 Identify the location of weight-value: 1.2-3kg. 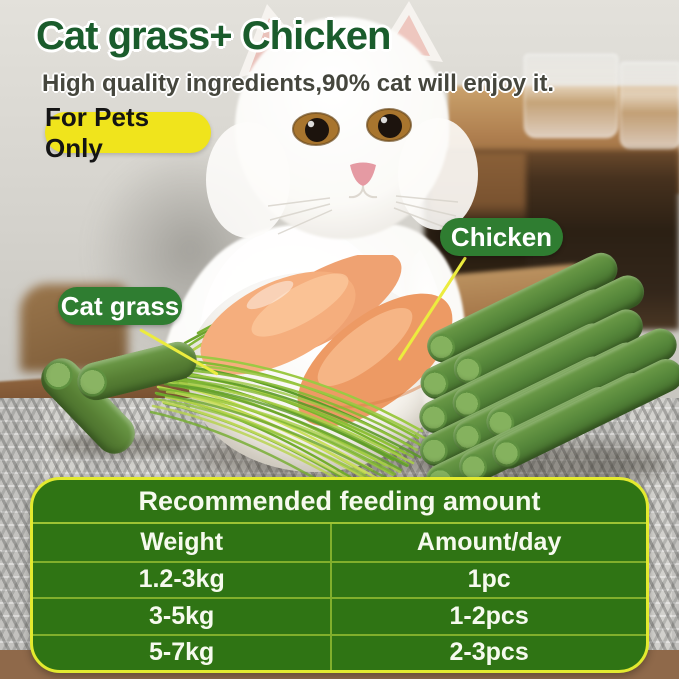
(182, 579).